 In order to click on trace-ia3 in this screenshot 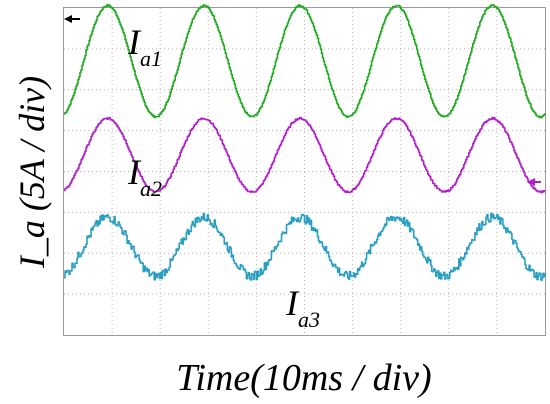, I will do `click(305, 246)`.